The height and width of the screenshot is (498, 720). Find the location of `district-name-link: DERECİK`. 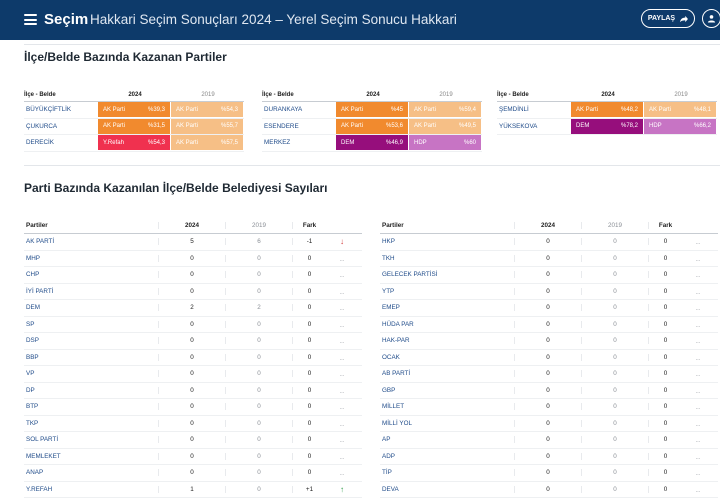

district-name-link: DERECİK is located at coordinates (61, 142).